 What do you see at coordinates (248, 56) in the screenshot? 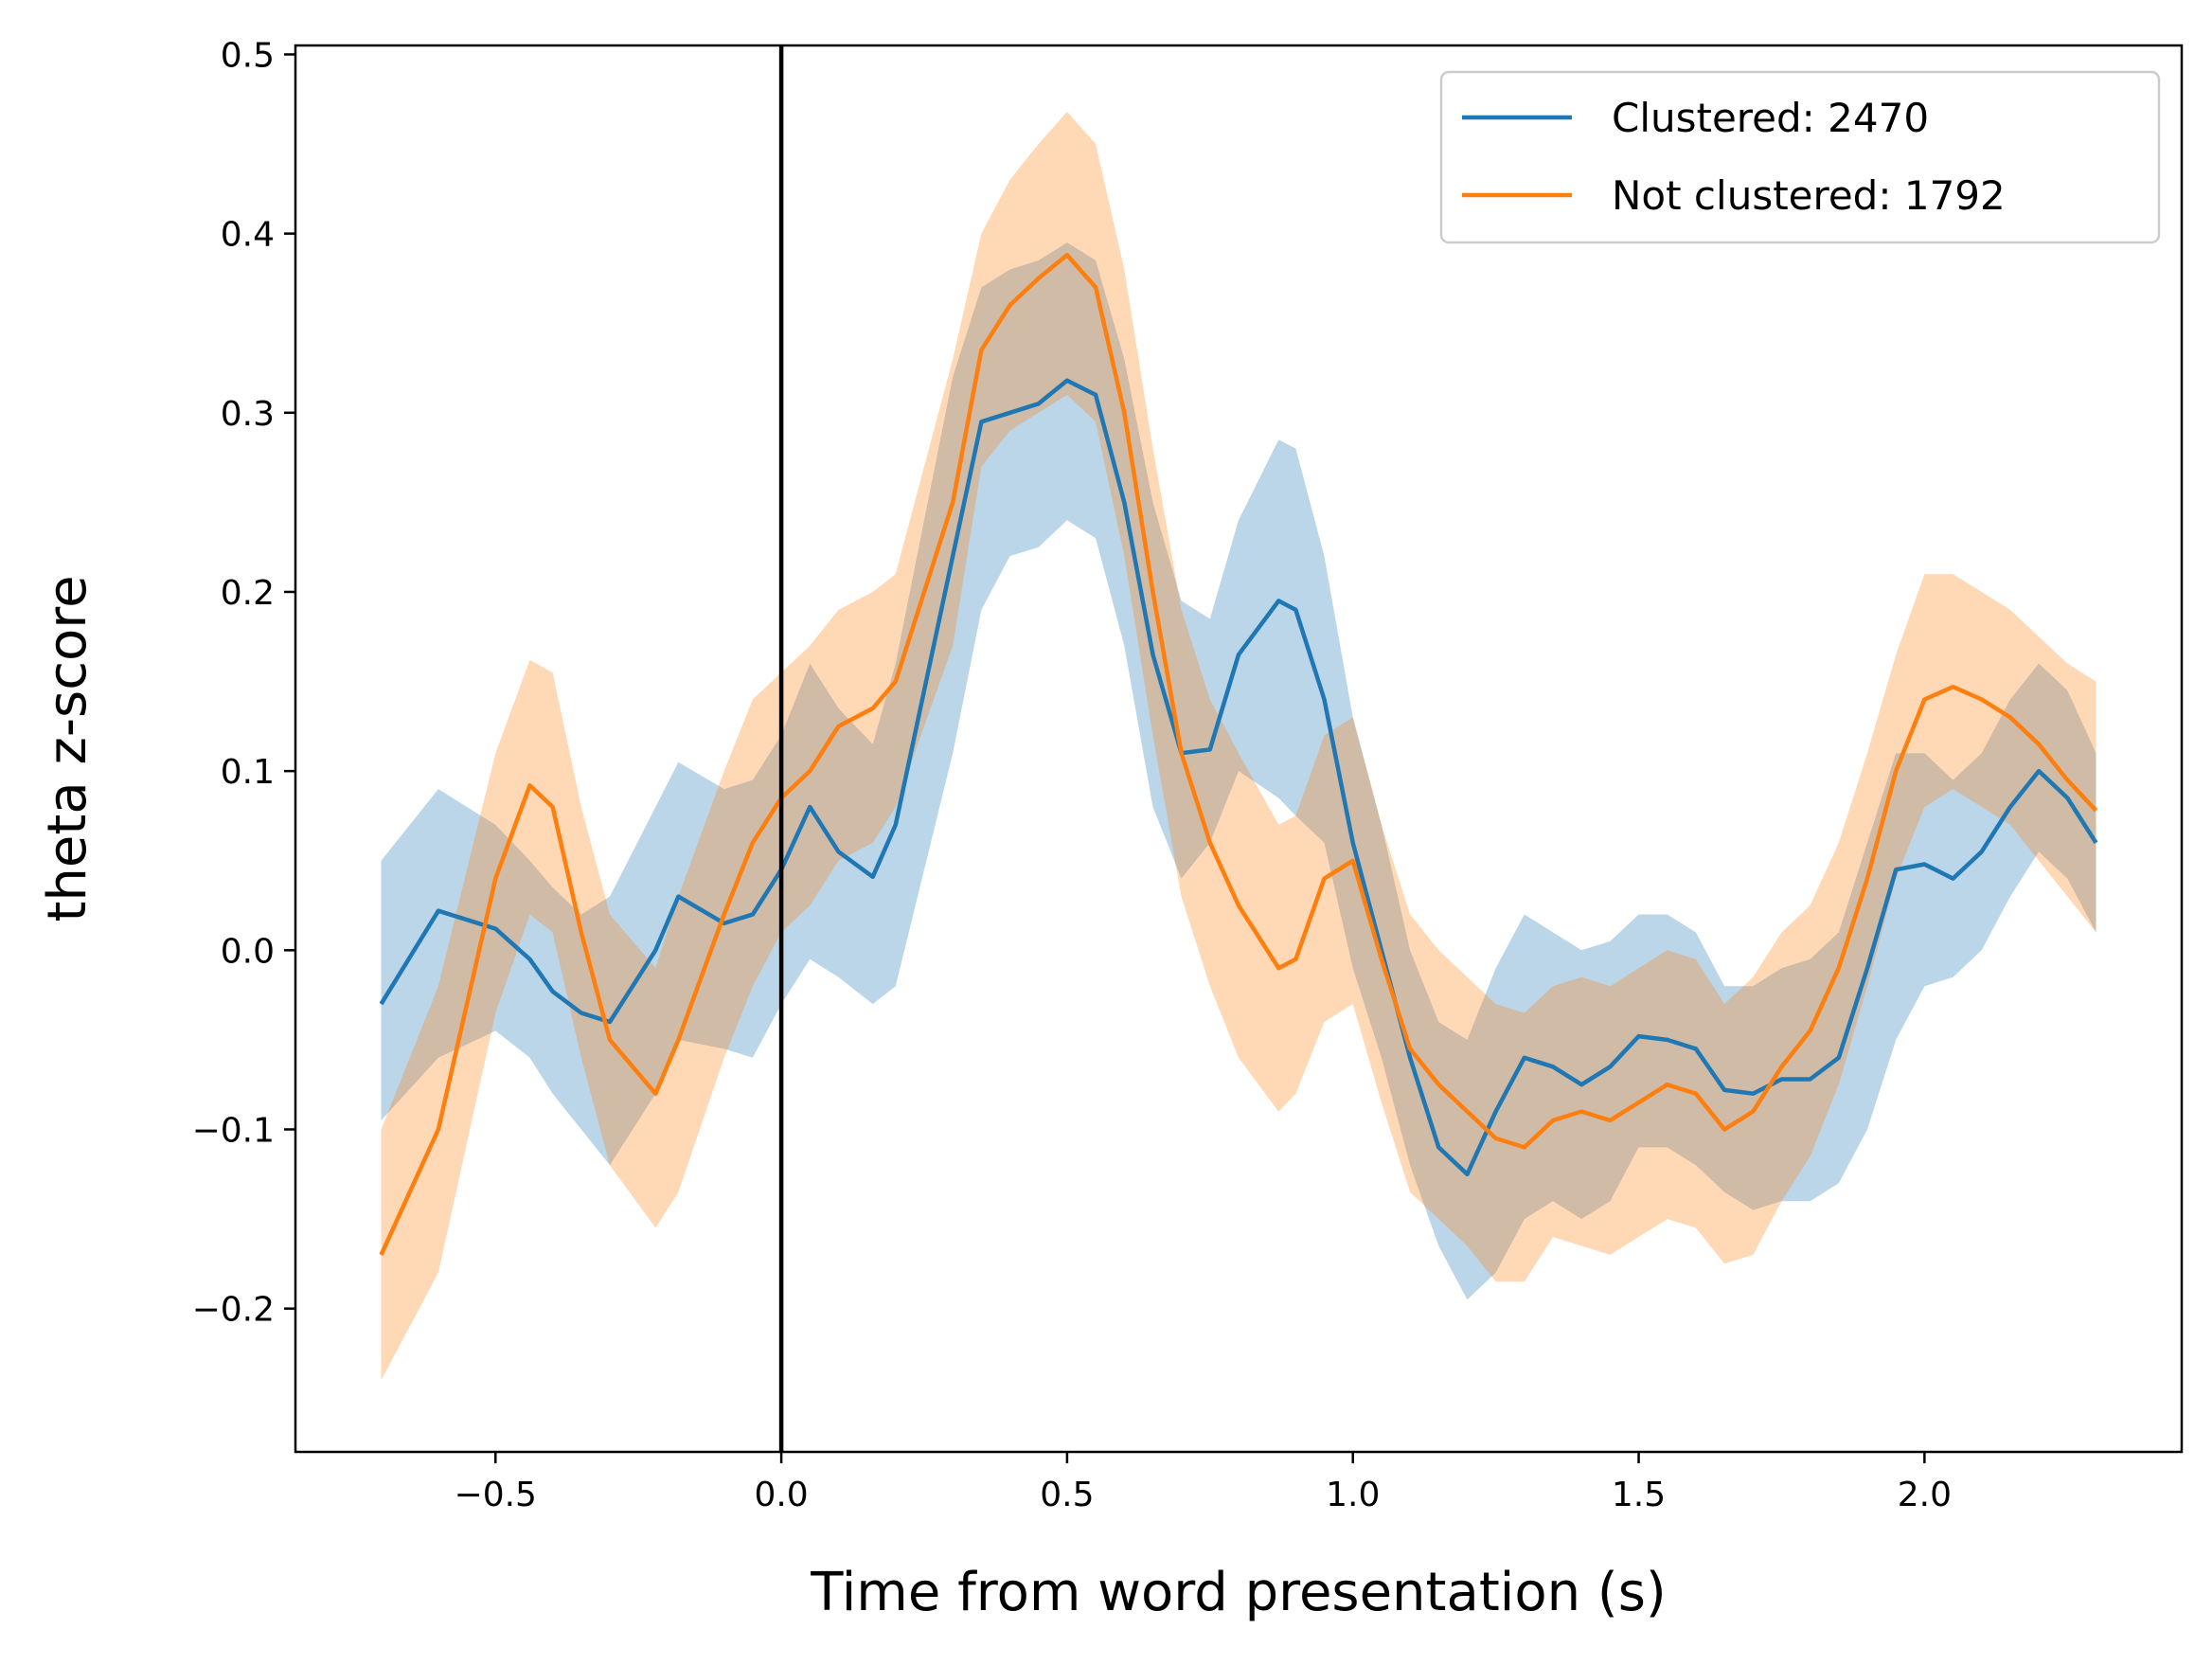
I see `y-tick-label: 0.5` at bounding box center [248, 56].